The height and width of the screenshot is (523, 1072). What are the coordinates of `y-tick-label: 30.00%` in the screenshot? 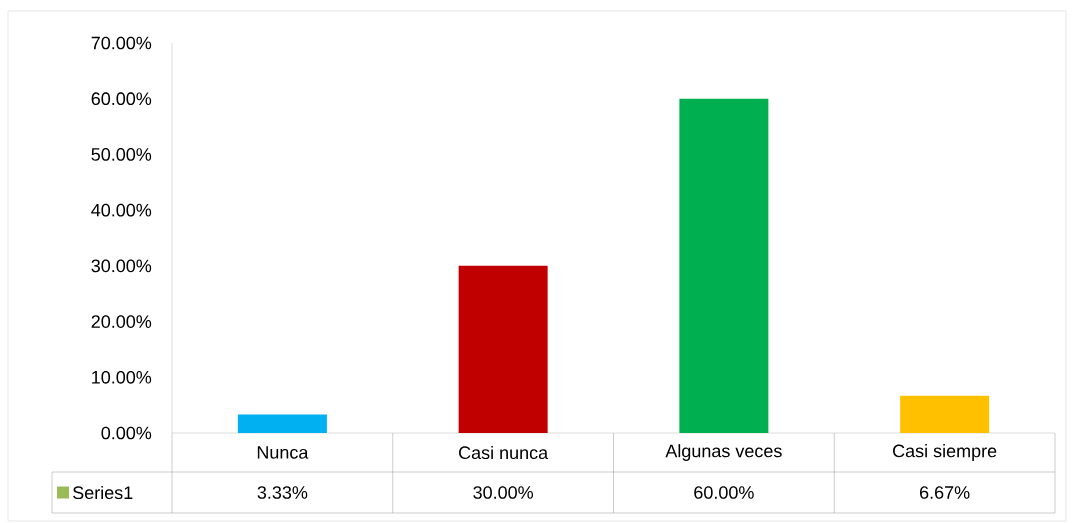 It's located at (121, 266).